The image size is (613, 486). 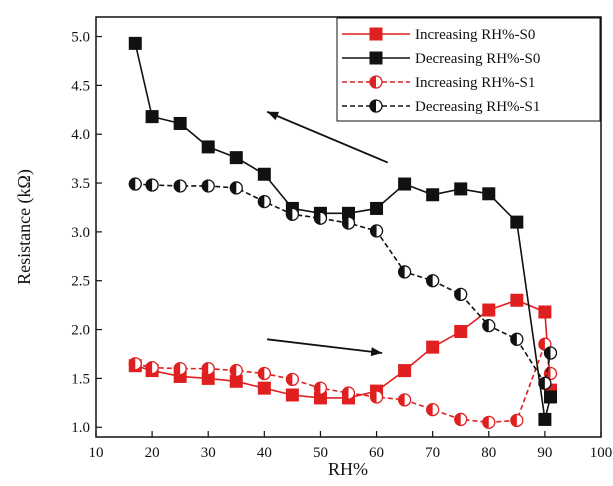 I want to click on legend-label: Increasing RH%-S0, so click(x=475, y=35).